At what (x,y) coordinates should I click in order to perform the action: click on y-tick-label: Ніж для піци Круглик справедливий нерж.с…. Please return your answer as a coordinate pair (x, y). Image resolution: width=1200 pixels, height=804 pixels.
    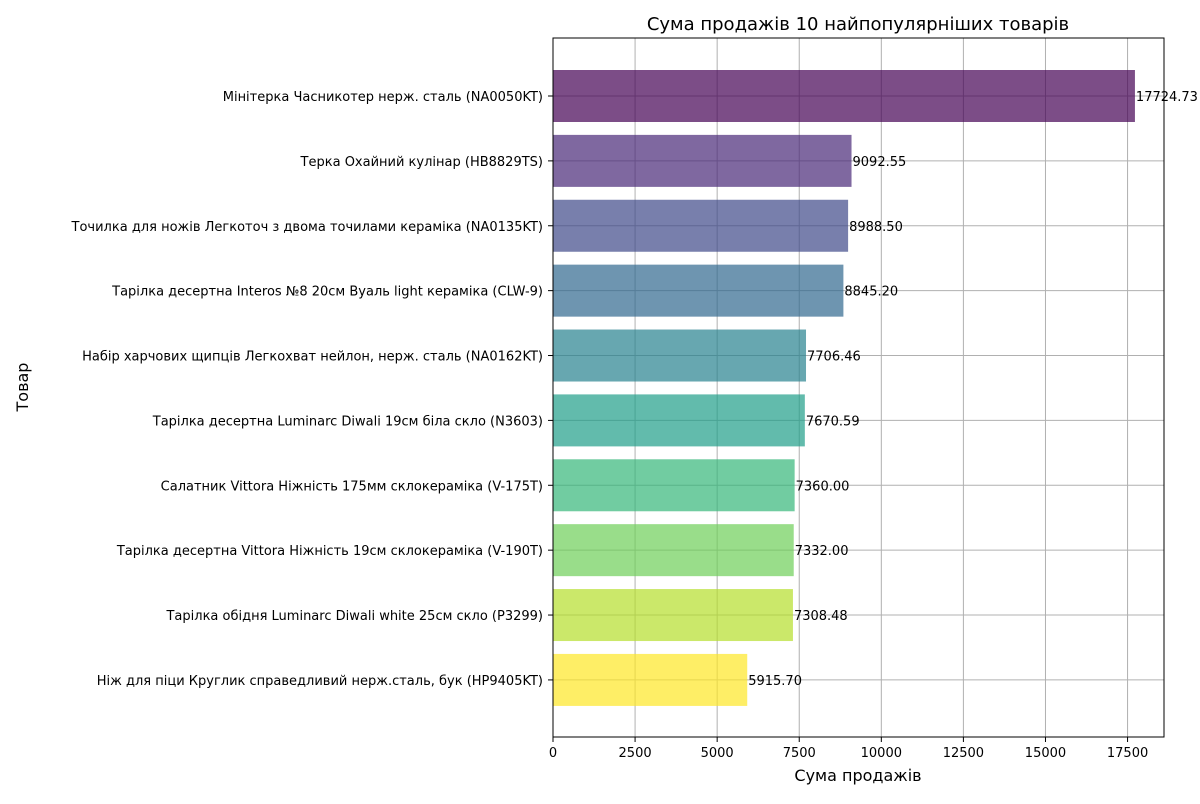
    Looking at the image, I should click on (320, 681).